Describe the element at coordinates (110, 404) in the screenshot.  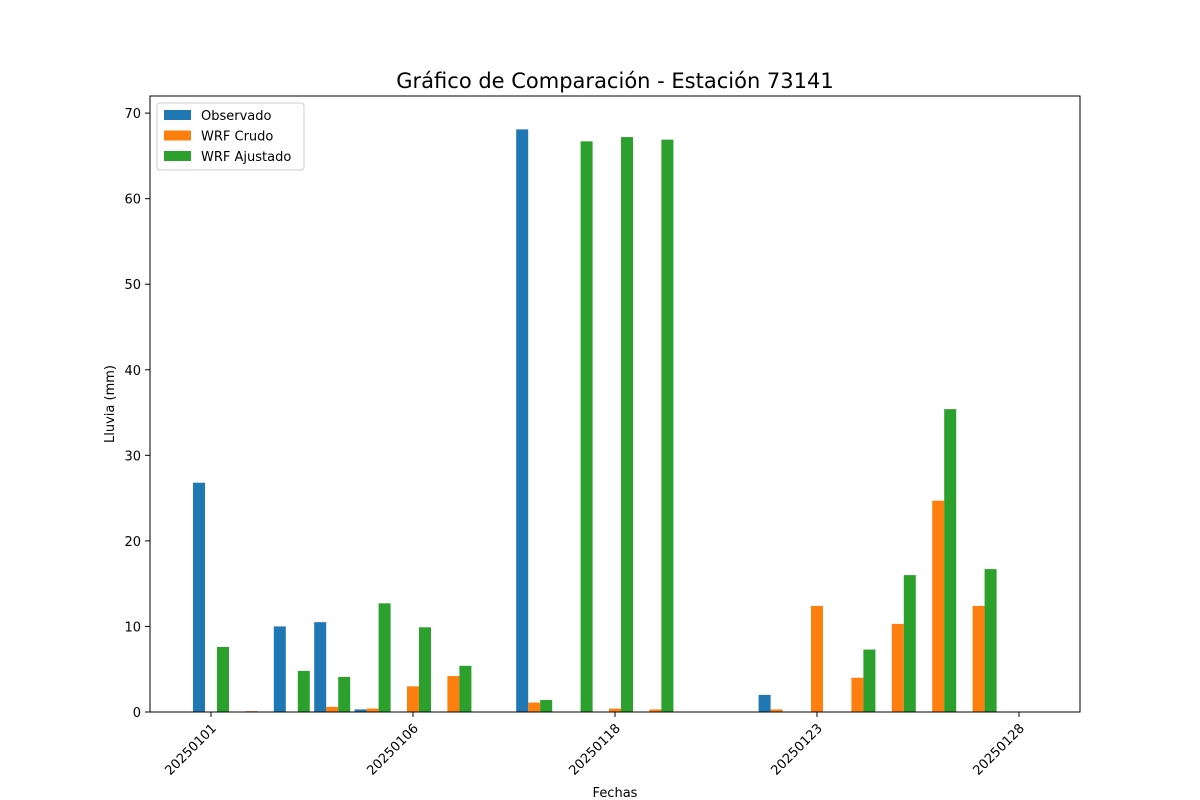
I see `y-axis-title: Lluvia (mm)` at that location.